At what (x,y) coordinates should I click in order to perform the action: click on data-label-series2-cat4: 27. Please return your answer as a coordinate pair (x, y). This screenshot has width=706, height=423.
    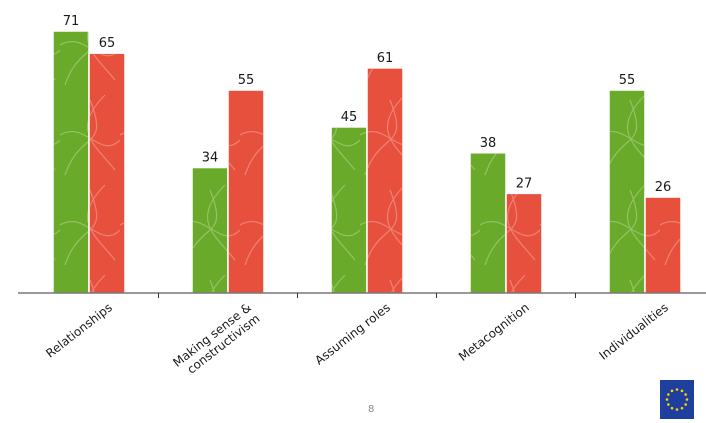
    Looking at the image, I should click on (524, 183).